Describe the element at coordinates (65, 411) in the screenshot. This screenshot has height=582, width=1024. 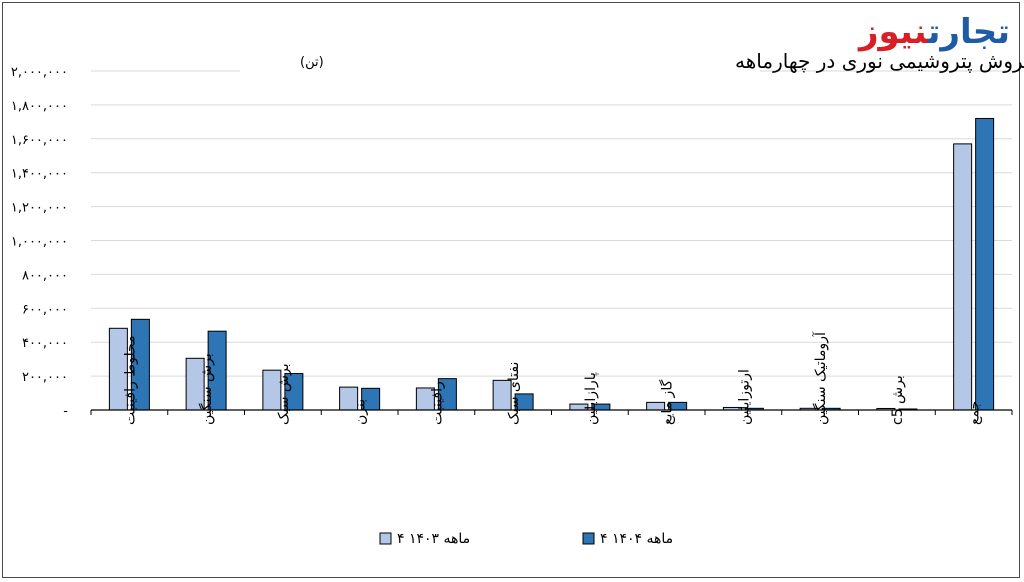
I see `y-tick-label: -` at that location.